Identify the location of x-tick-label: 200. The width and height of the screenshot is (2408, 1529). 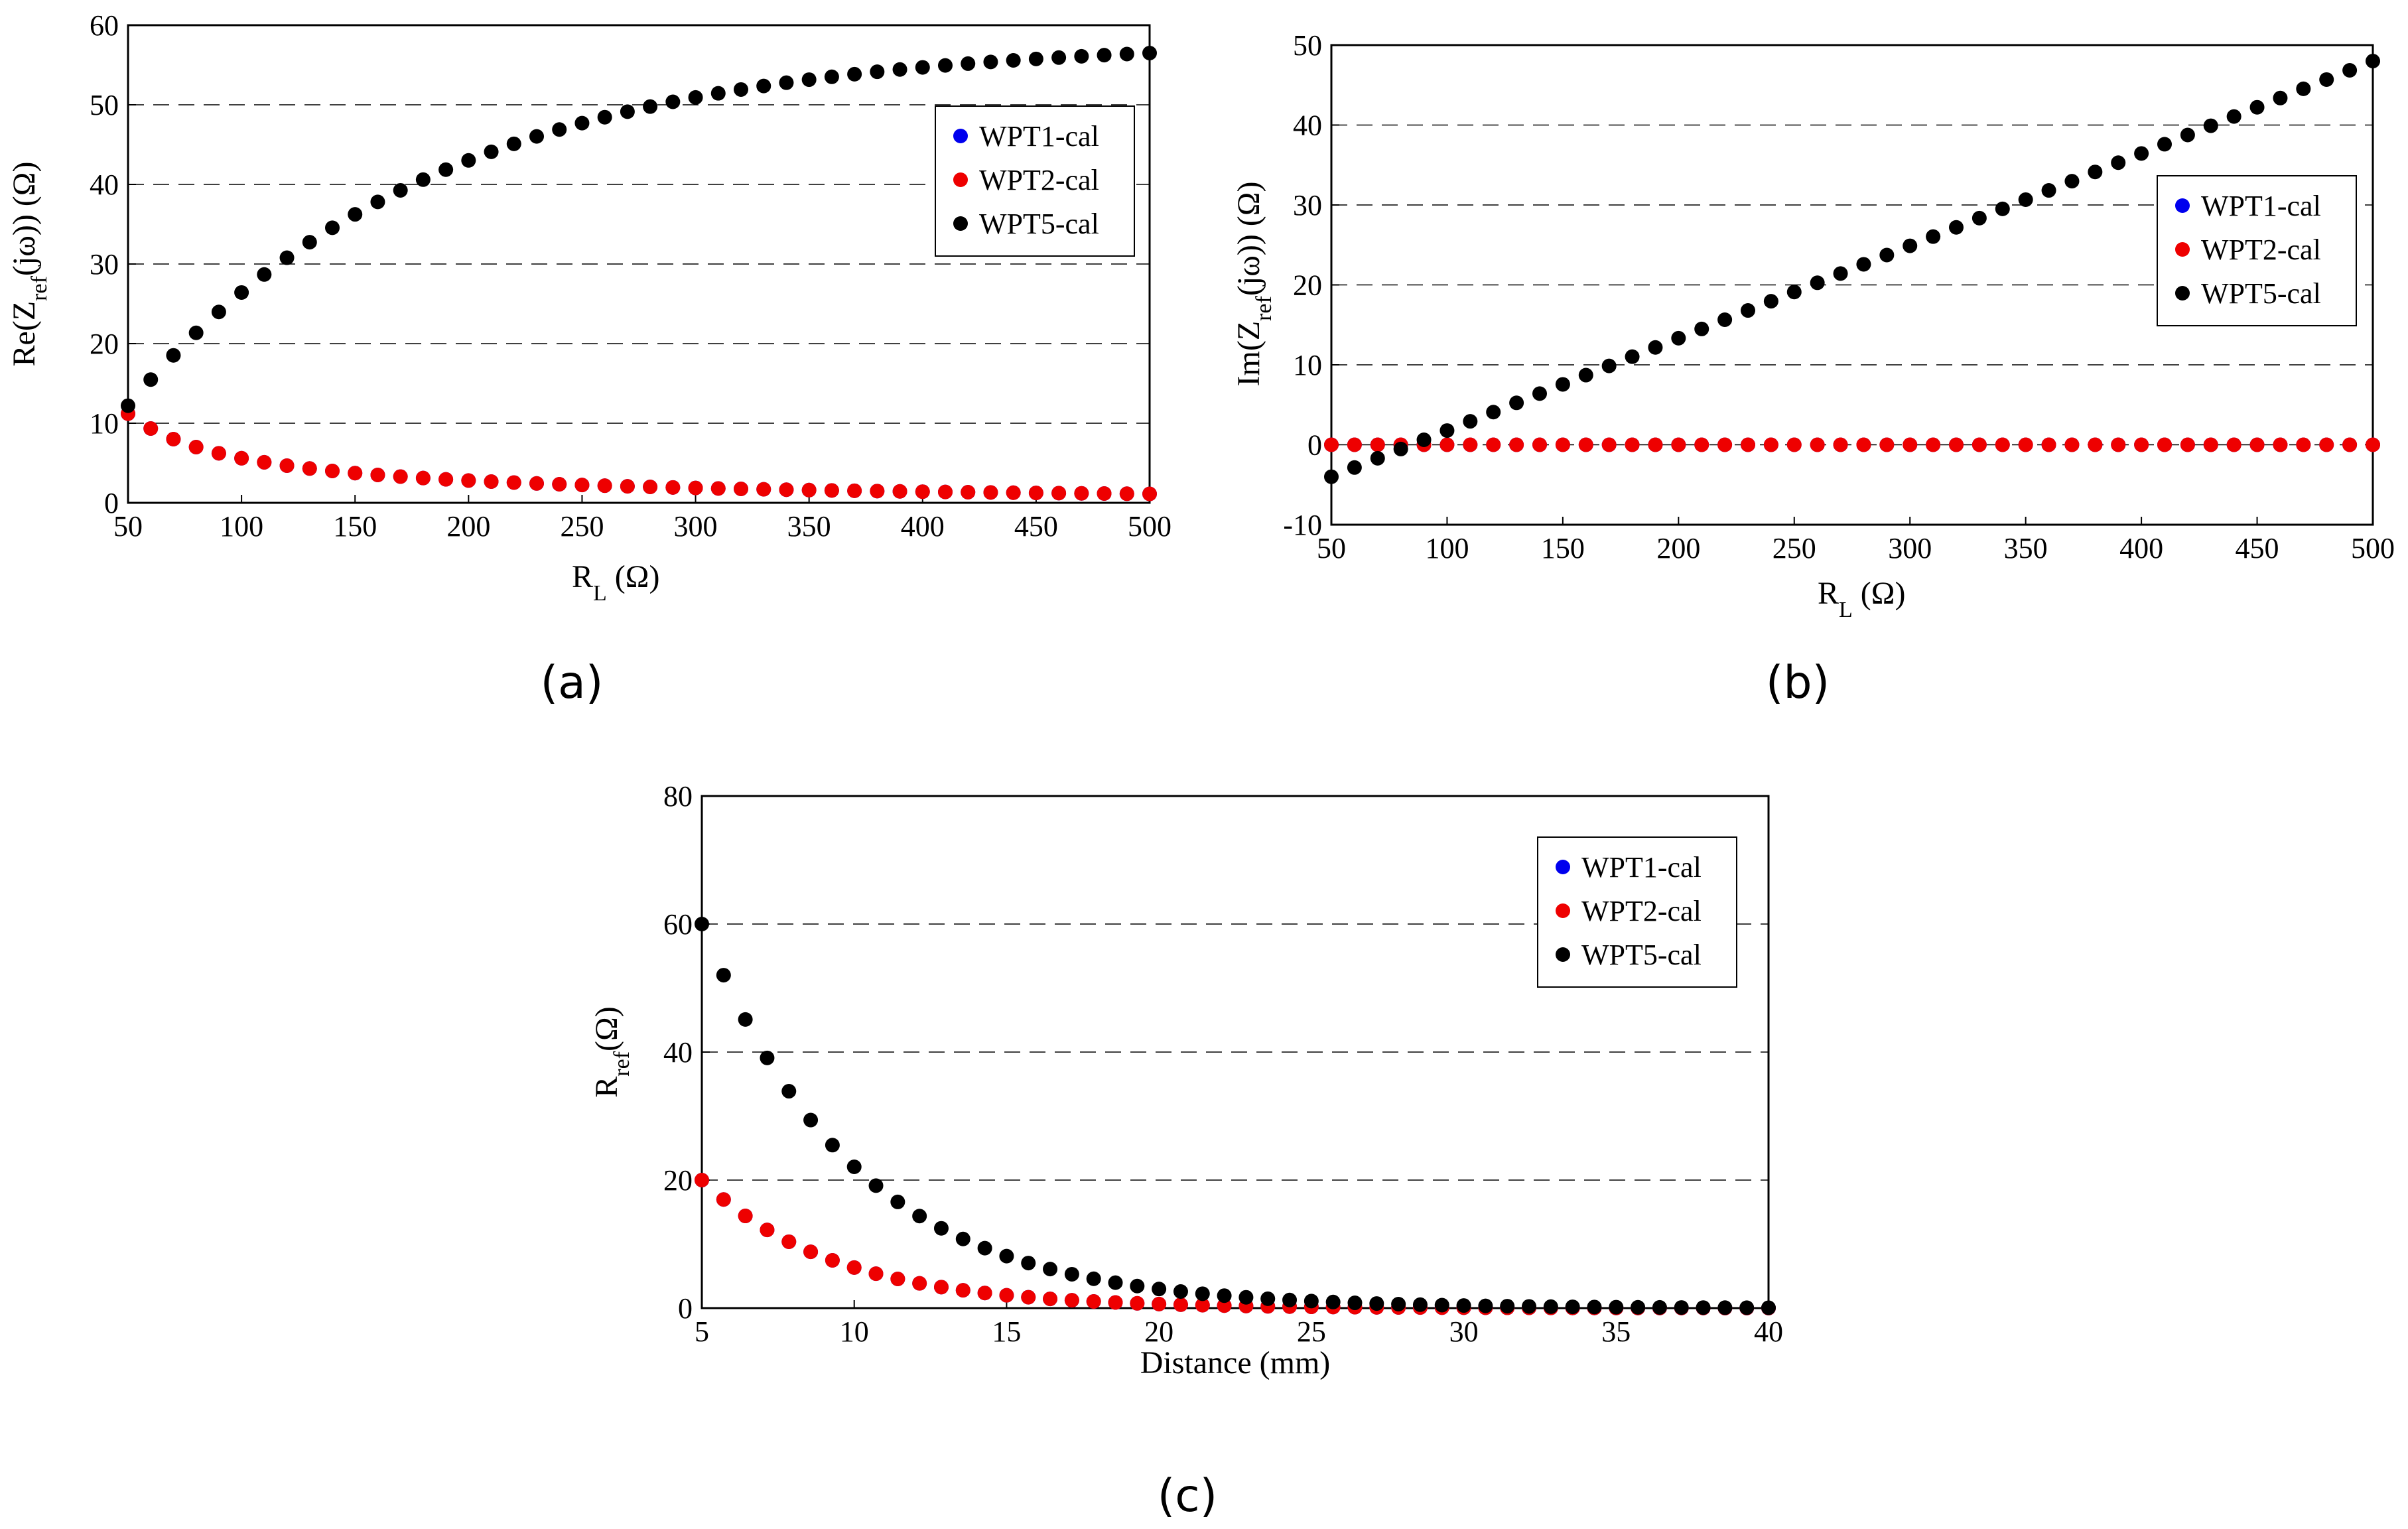
(1678, 548).